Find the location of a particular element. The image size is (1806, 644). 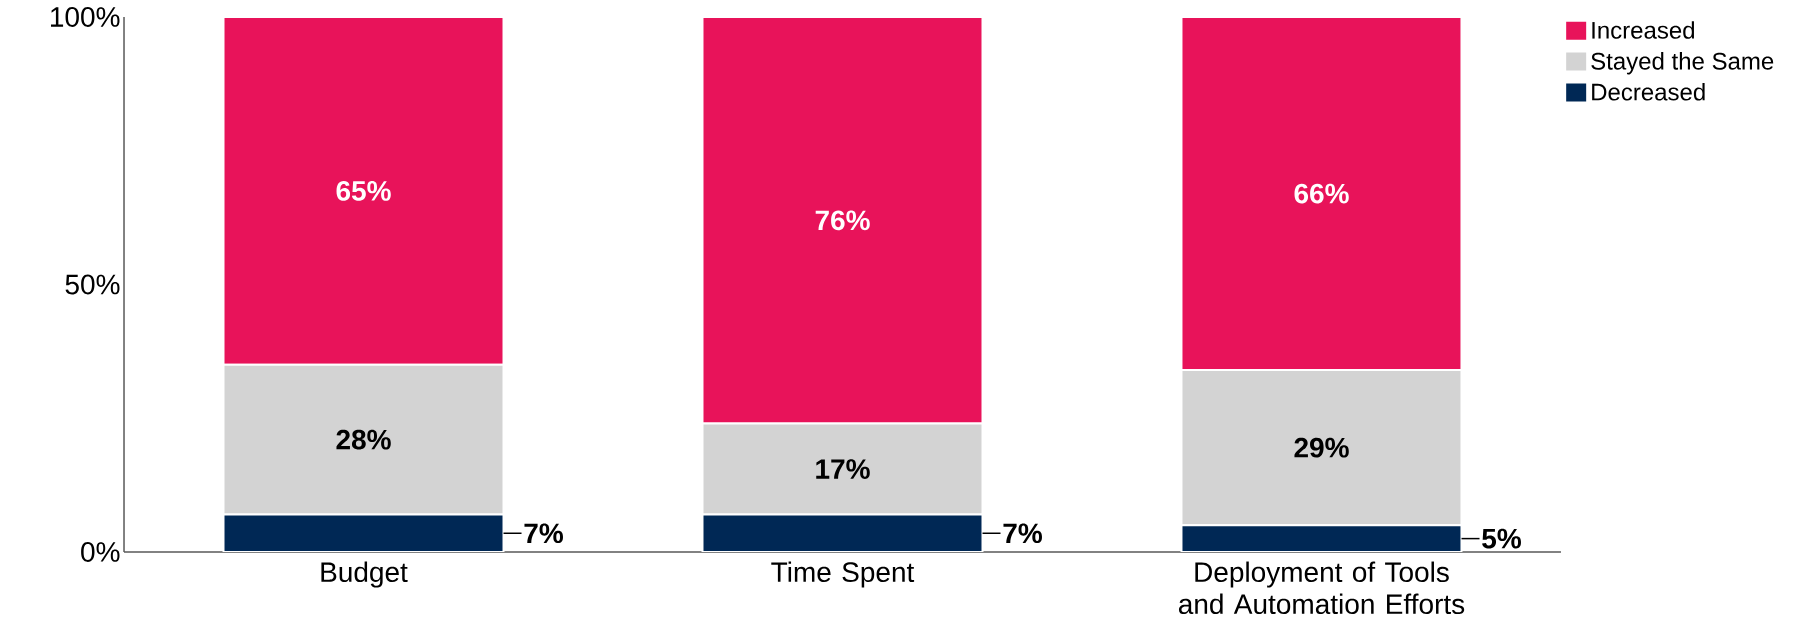

x-tick-label: Deployment of Tools and Automation Efforts is located at coordinates (1321, 588).